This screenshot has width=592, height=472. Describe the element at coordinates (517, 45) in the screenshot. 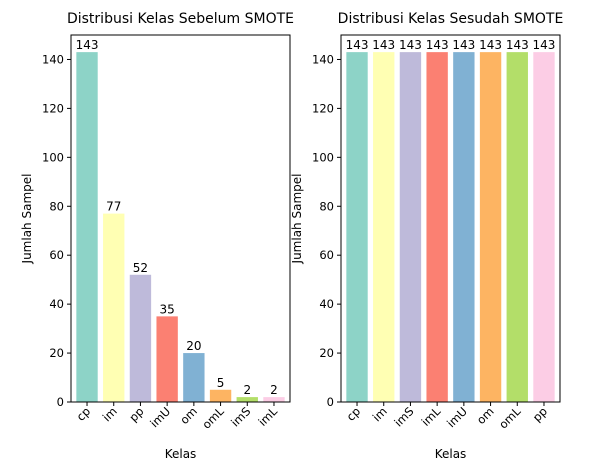

I see `data-label-omL: 143` at that location.